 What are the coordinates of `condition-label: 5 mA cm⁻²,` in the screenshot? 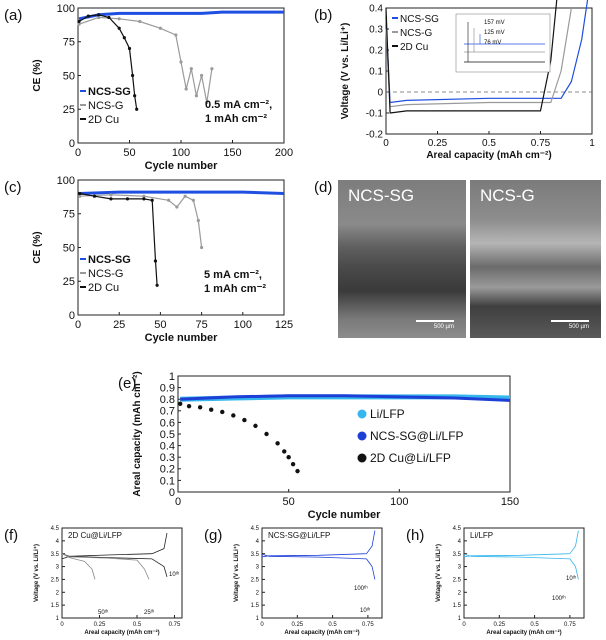 It's located at (233, 275).